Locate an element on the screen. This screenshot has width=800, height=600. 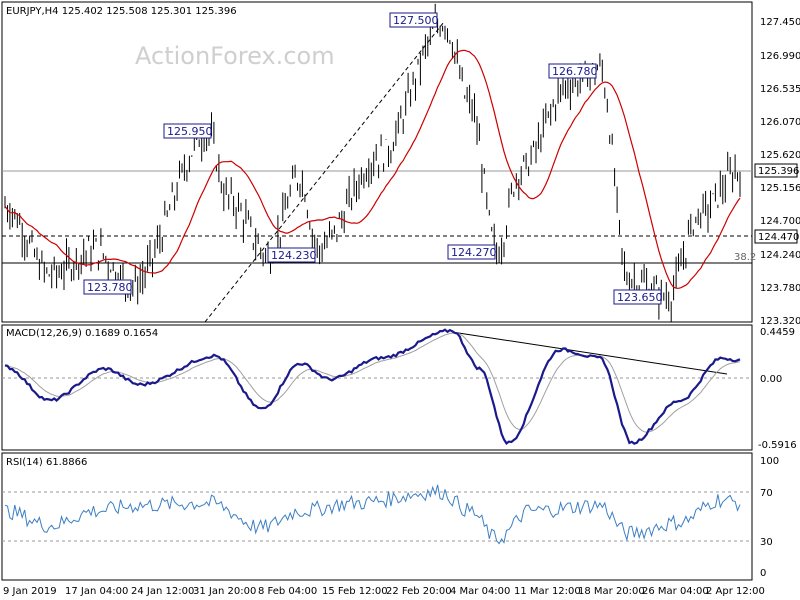
svg-text: 124.470 is located at coordinates (778, 237).